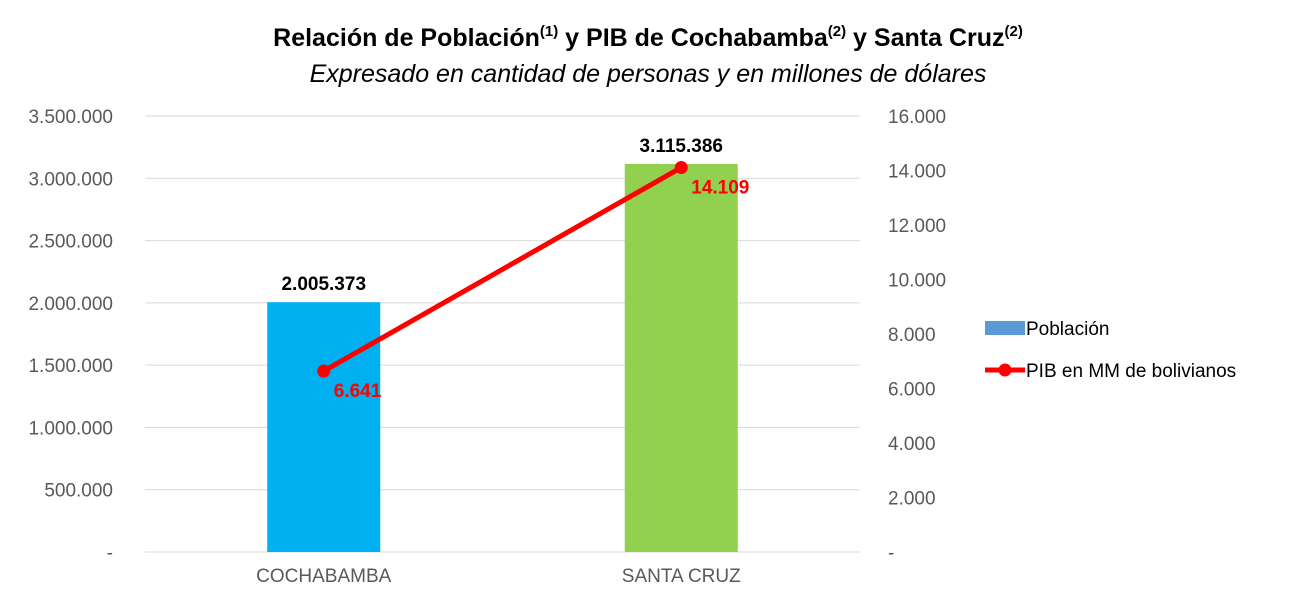 Image resolution: width=1296 pixels, height=595 pixels. I want to click on legend-label: Población, so click(1067, 329).